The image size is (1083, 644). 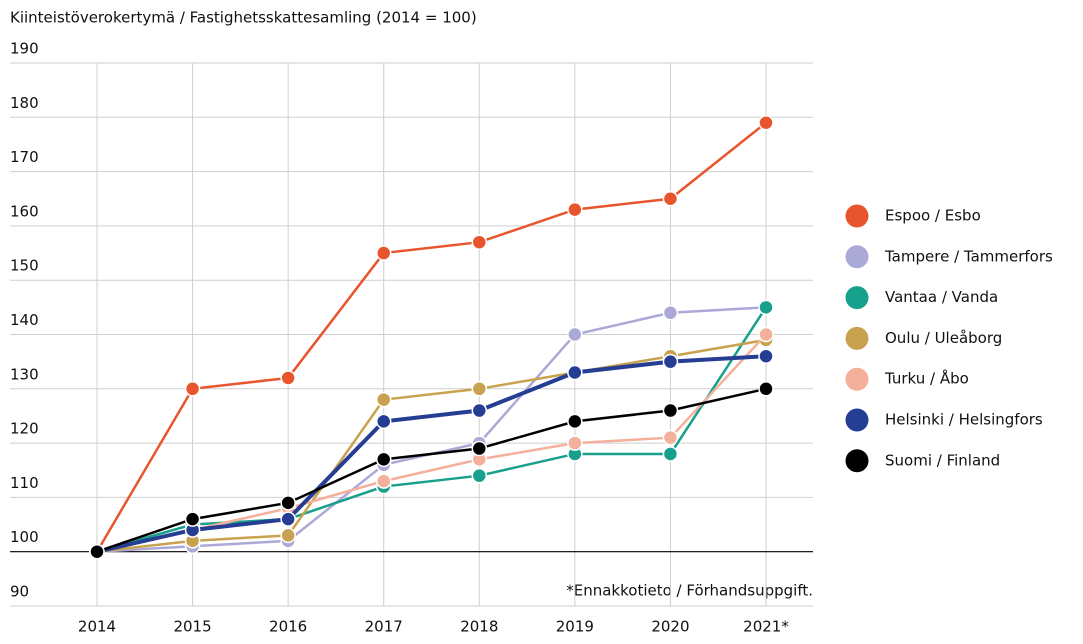 What do you see at coordinates (192, 627) in the screenshot?
I see `x-tick-label: 2015` at bounding box center [192, 627].